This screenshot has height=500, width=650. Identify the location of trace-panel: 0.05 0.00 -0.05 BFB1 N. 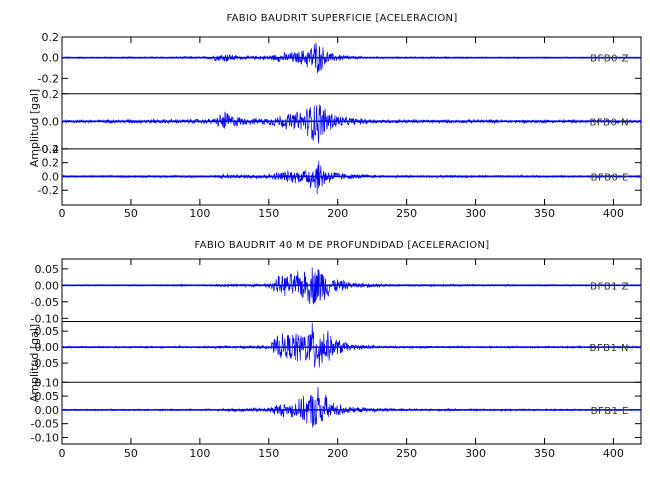
(336, 345).